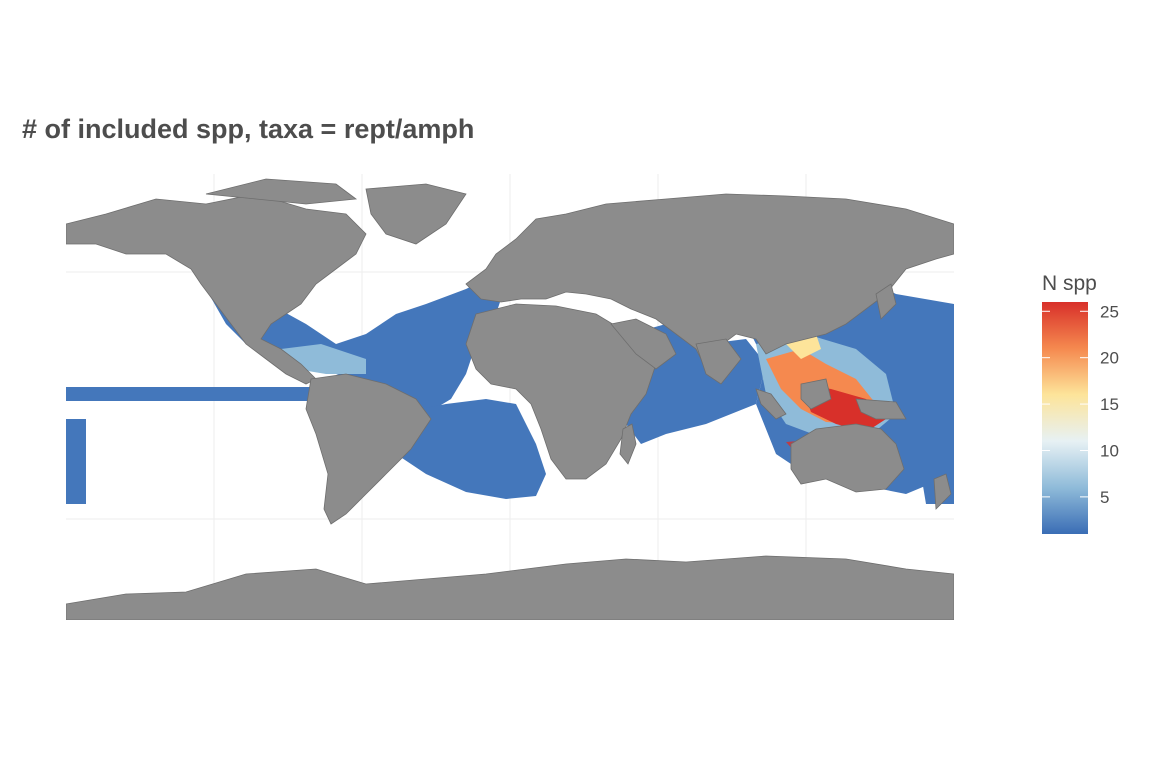 The height and width of the screenshot is (768, 1152). What do you see at coordinates (881, 409) in the screenshot?
I see `new-guinea` at bounding box center [881, 409].